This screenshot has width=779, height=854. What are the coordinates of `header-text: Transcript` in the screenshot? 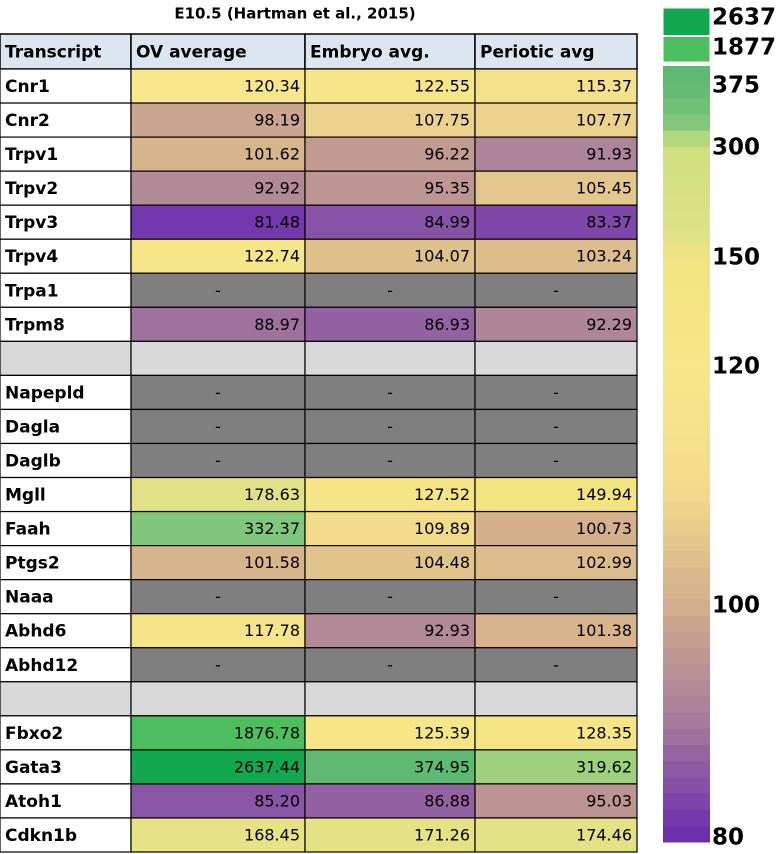 It's located at (53, 53).